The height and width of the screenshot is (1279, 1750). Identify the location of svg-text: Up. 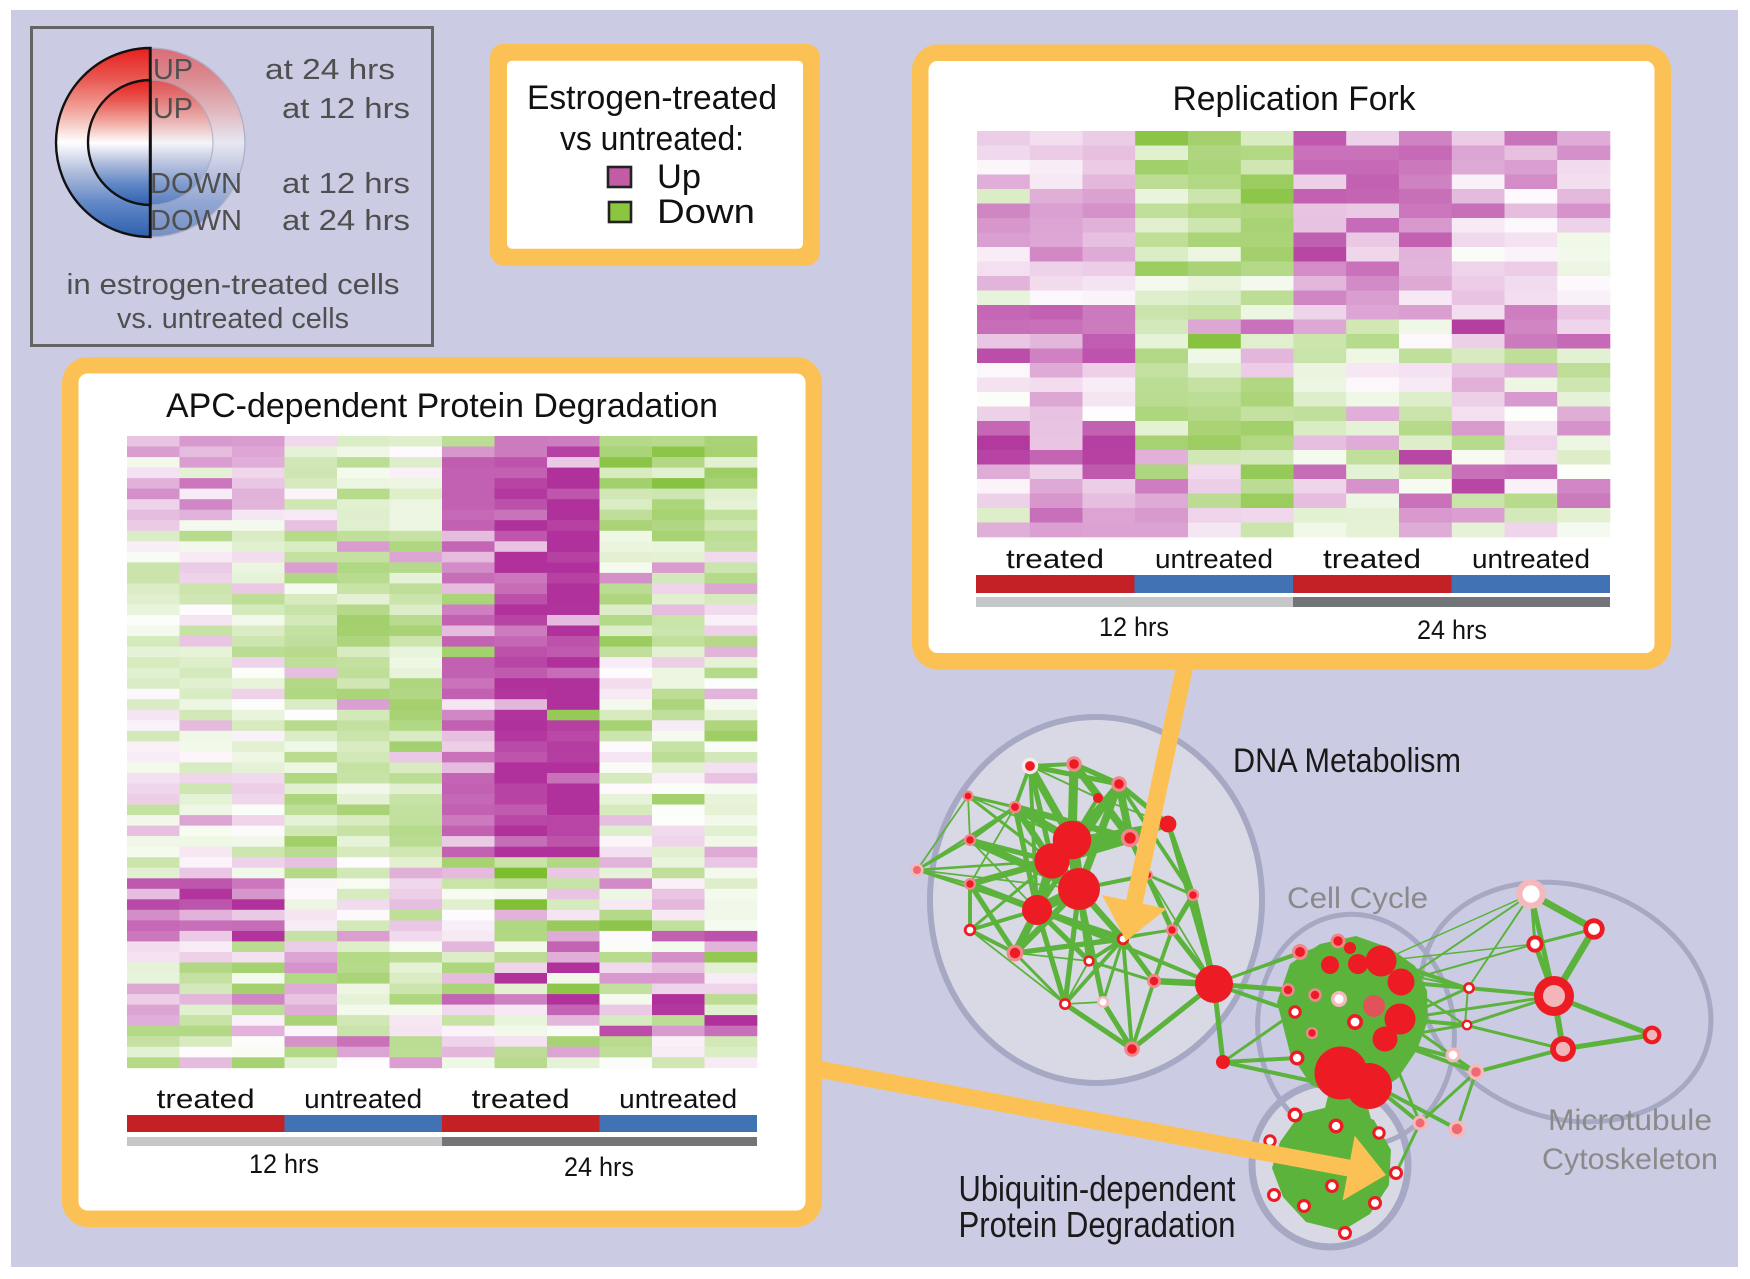
(679, 177).